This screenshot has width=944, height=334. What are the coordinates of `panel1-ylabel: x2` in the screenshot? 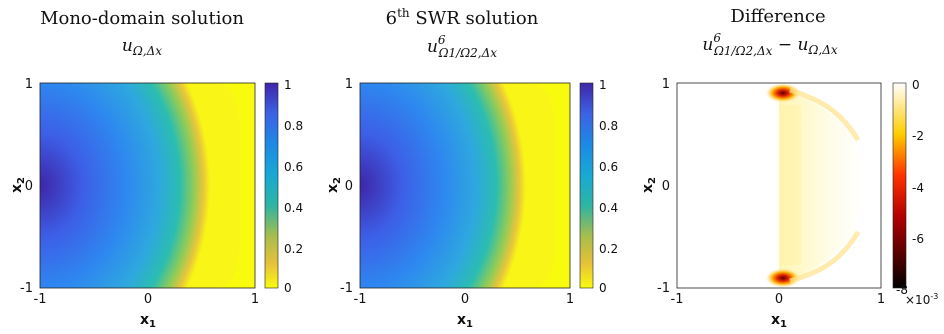 It's located at (18, 185).